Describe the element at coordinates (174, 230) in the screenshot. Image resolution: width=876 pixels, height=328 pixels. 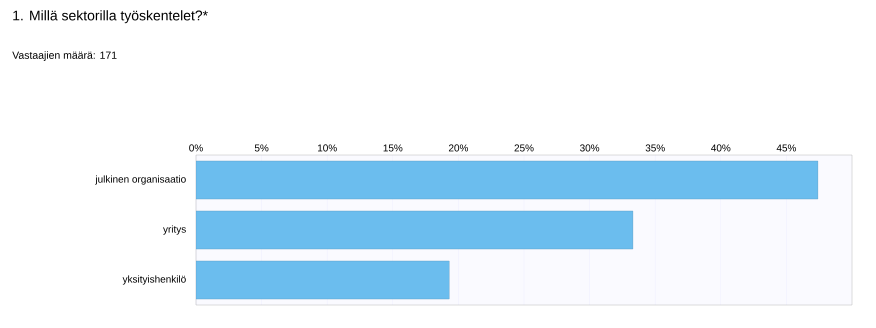
I see `y-tick-label: yritys` at that location.